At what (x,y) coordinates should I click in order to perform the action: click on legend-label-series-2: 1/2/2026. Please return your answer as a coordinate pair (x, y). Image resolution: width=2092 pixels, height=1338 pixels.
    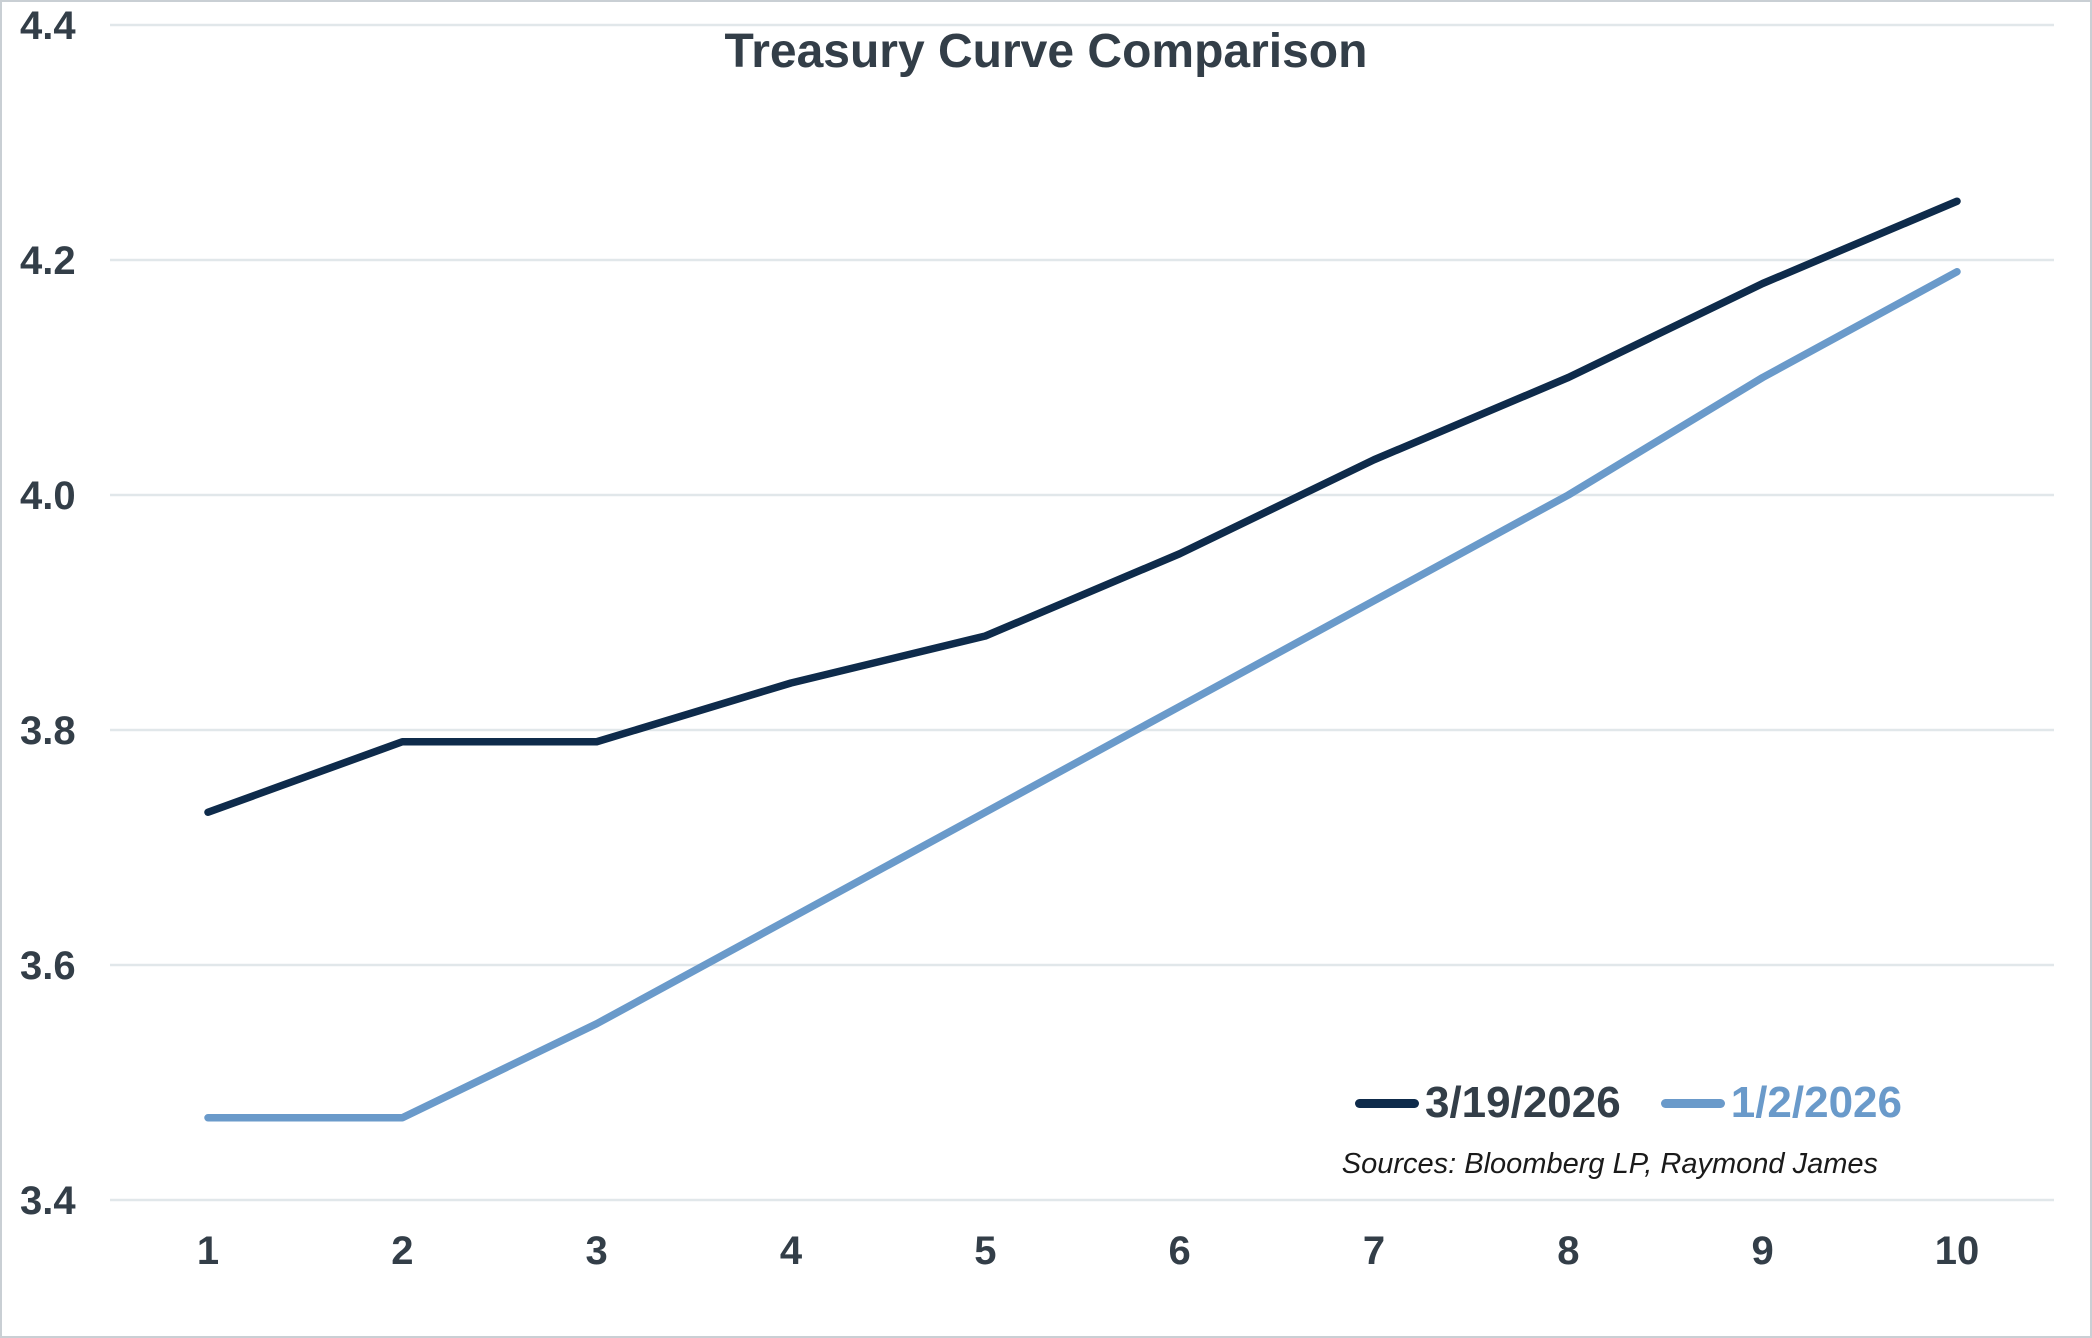
    Looking at the image, I should click on (1816, 1102).